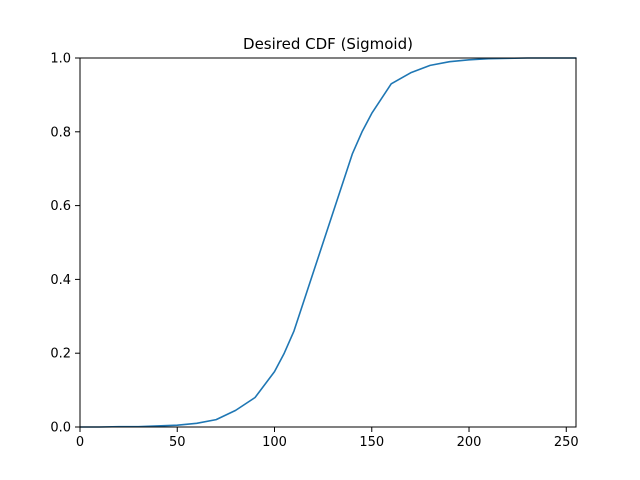 The image size is (640, 480). What do you see at coordinates (60, 206) in the screenshot?
I see `y-tick-label: 0.6` at bounding box center [60, 206].